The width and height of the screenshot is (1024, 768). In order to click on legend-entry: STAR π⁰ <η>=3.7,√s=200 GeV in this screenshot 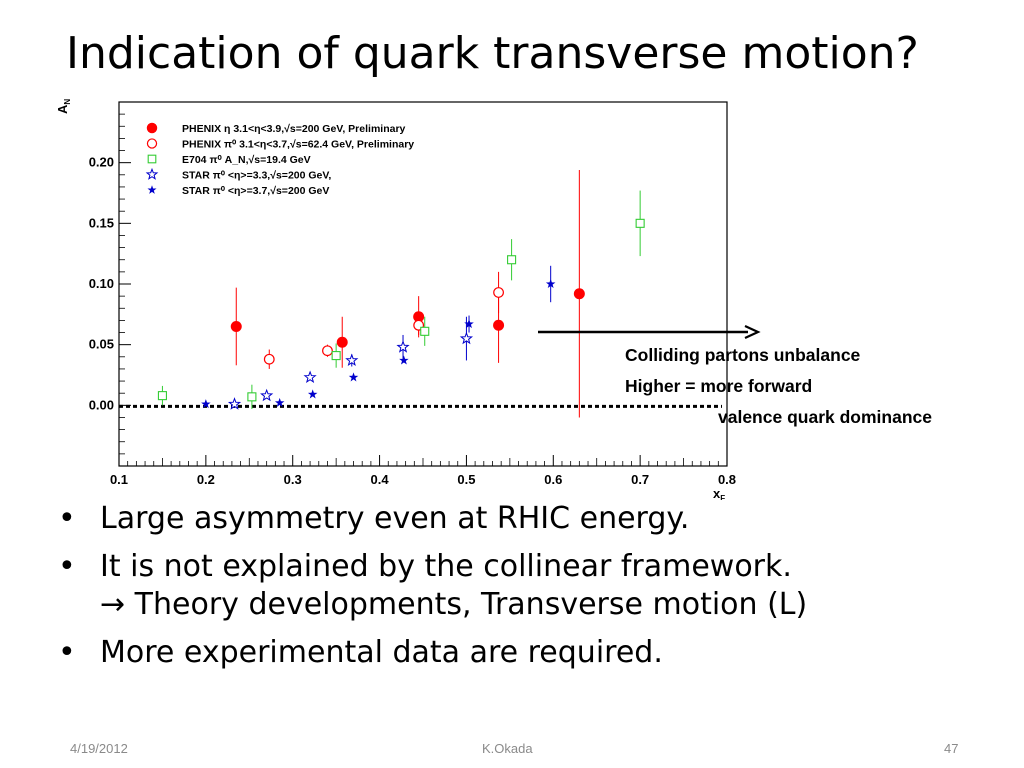, I will do `click(255, 191)`.